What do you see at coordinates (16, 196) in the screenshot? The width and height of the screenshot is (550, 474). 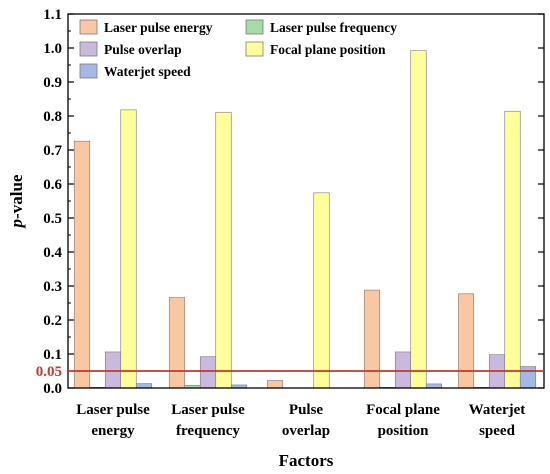 I see `y-axis-title-rest: -value` at bounding box center [16, 196].